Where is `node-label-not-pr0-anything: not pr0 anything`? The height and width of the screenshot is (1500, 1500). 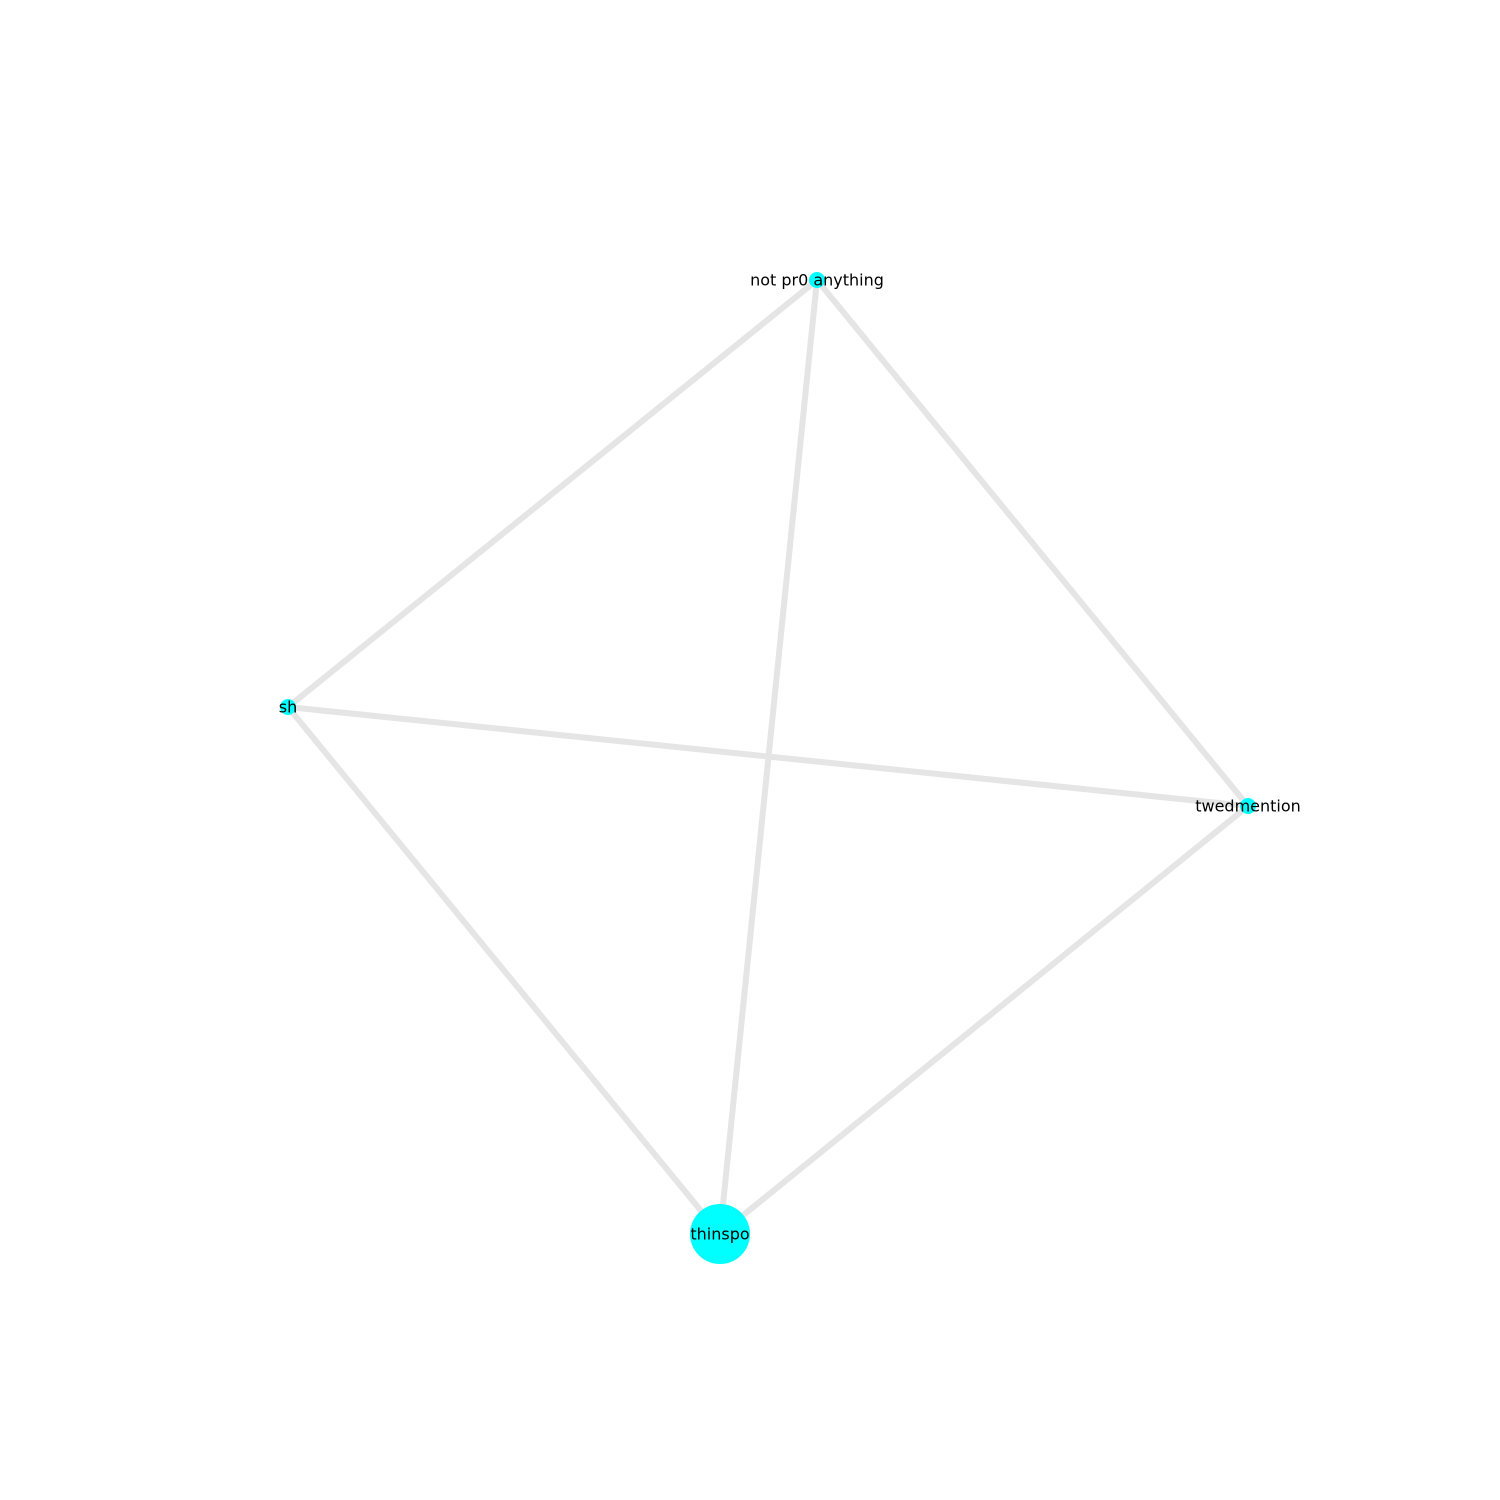 node-label-not-pr0-anything: not pr0 anything is located at coordinates (817, 280).